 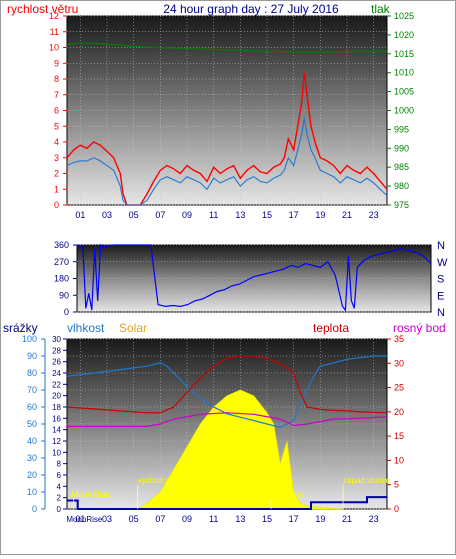 What do you see at coordinates (404, 92) in the screenshot?
I see `panel1-right-tick-label: 1005` at bounding box center [404, 92].